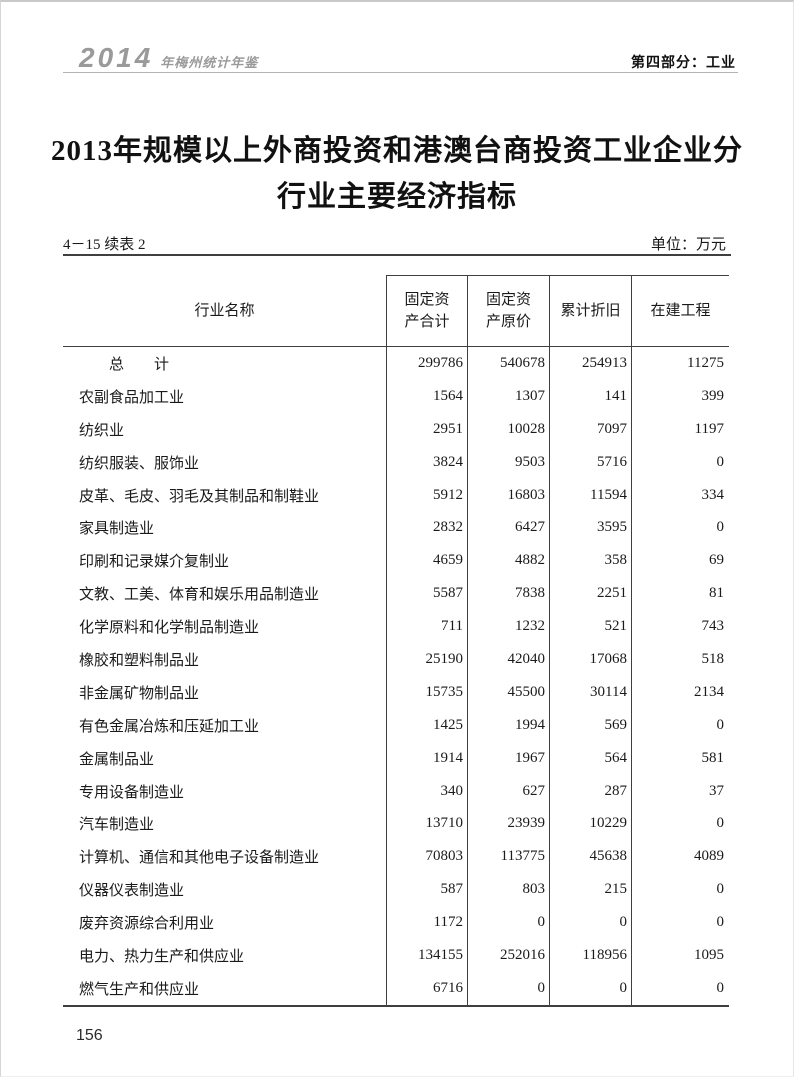 The image size is (794, 1077). Describe the element at coordinates (591, 310) in the screenshot. I see `col-header-accumulated-depreciation: 累计折旧` at that location.